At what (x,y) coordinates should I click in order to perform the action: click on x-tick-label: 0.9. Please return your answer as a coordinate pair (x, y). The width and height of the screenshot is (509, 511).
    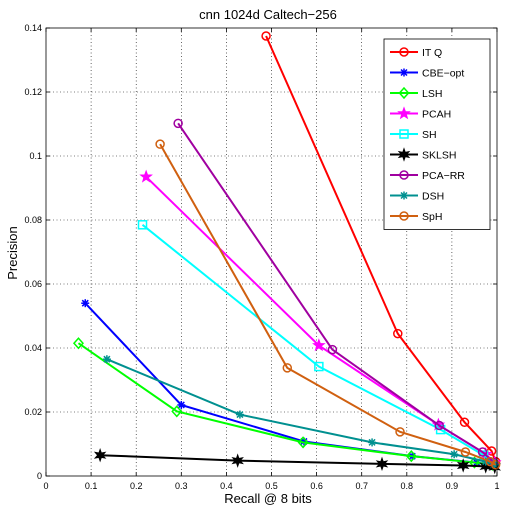
    Looking at the image, I should click on (452, 486).